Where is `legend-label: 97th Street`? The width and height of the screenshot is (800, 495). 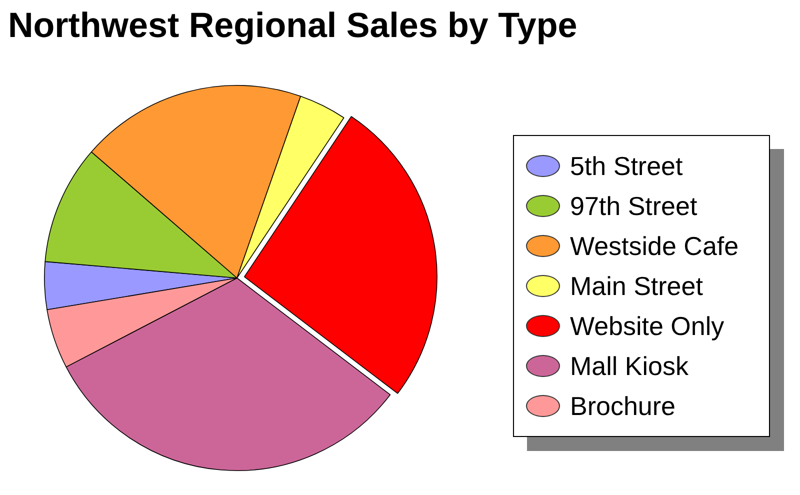
legend-label: 97th Street is located at coordinates (634, 206).